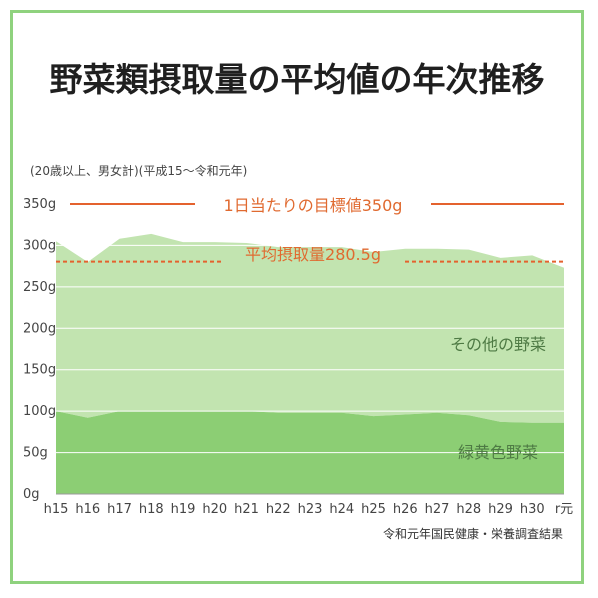 The image size is (598, 598). Describe the element at coordinates (39, 411) in the screenshot. I see `y-tick-label: 100g` at that location.